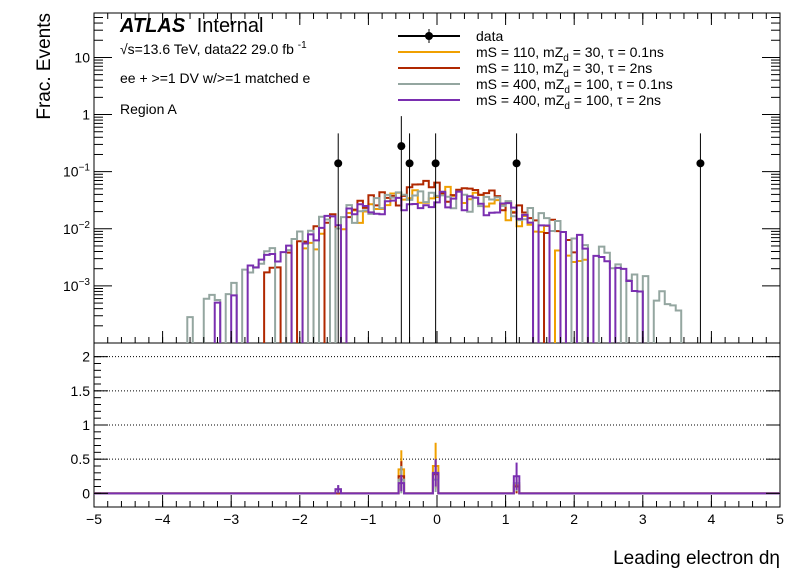 The image size is (796, 572). I want to click on legend-label: mS = 400, mZd = 100, τ = 2ns, so click(568, 102).